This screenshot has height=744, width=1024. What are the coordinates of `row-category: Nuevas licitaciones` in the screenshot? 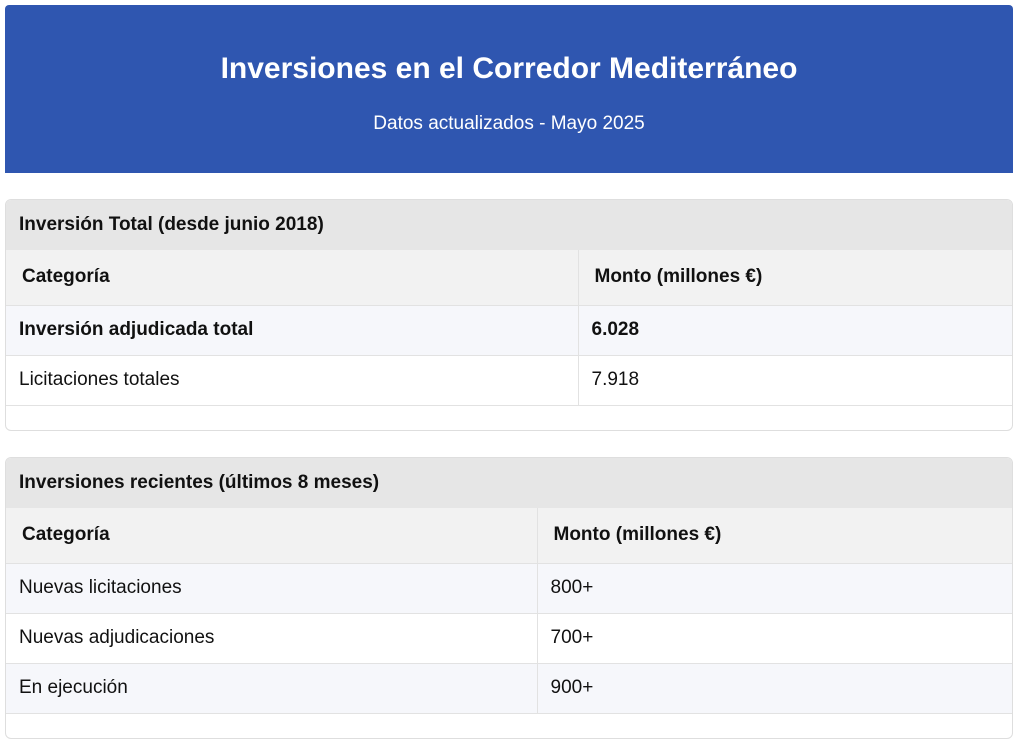 It's located at (271, 588).